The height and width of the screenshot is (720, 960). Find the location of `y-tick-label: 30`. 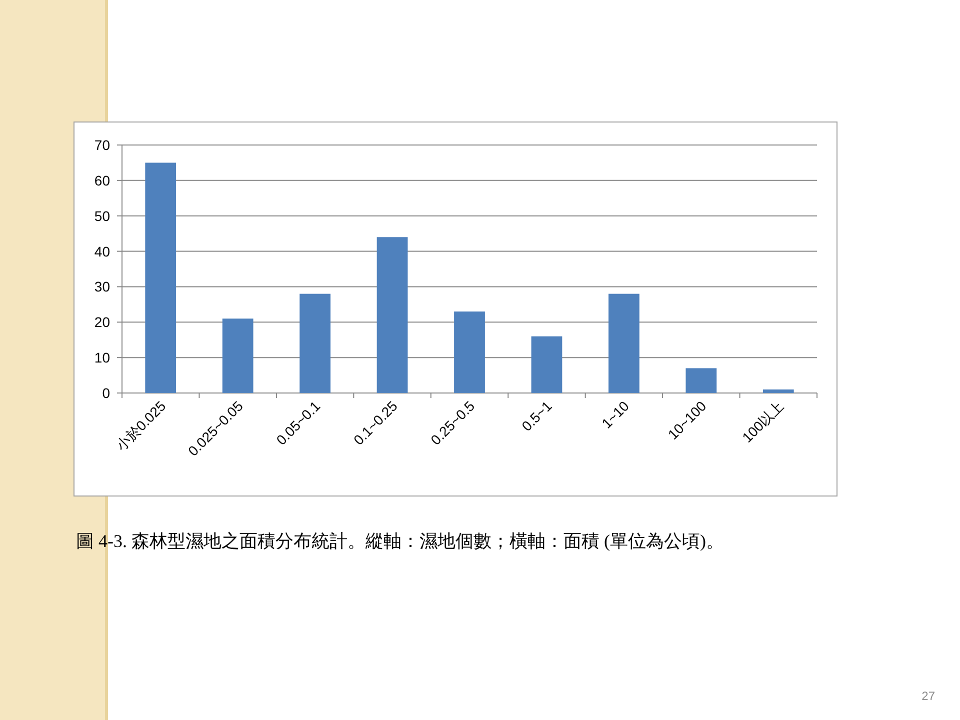

y-tick-label: 30 is located at coordinates (102, 286).